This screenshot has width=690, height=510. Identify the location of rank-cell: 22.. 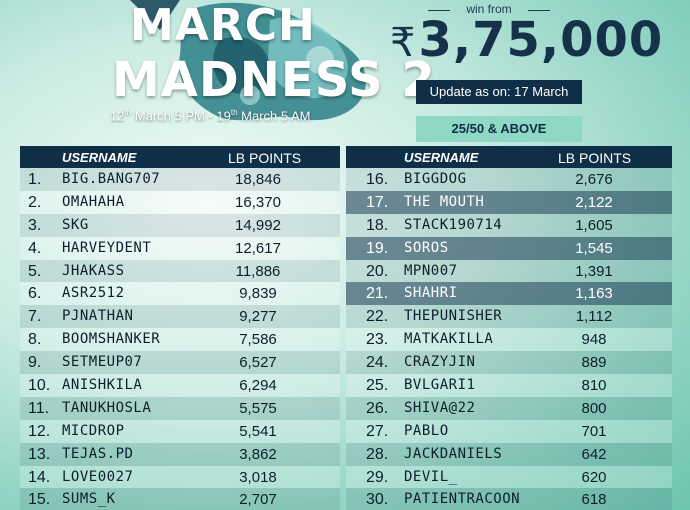
(377, 317).